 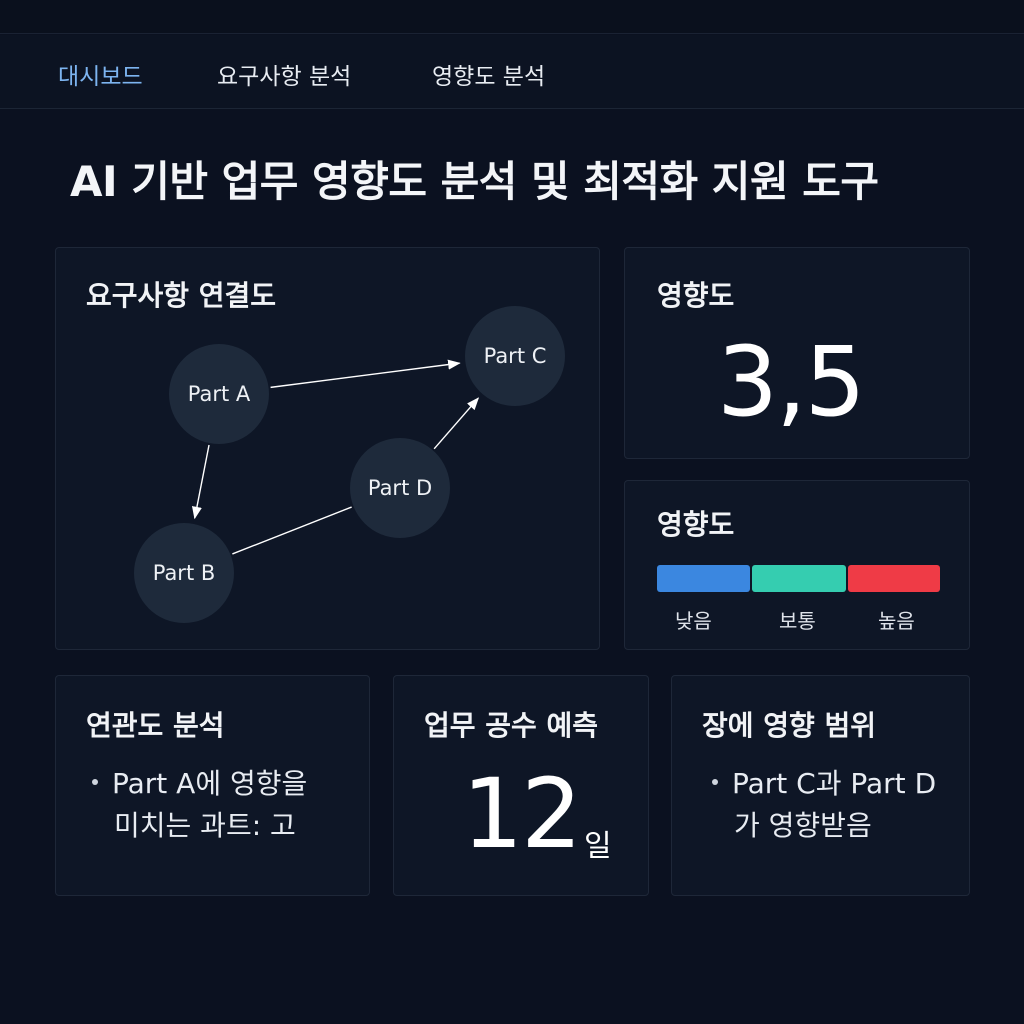 What do you see at coordinates (693, 621) in the screenshot?
I see `scale-label-low: 낮음` at bounding box center [693, 621].